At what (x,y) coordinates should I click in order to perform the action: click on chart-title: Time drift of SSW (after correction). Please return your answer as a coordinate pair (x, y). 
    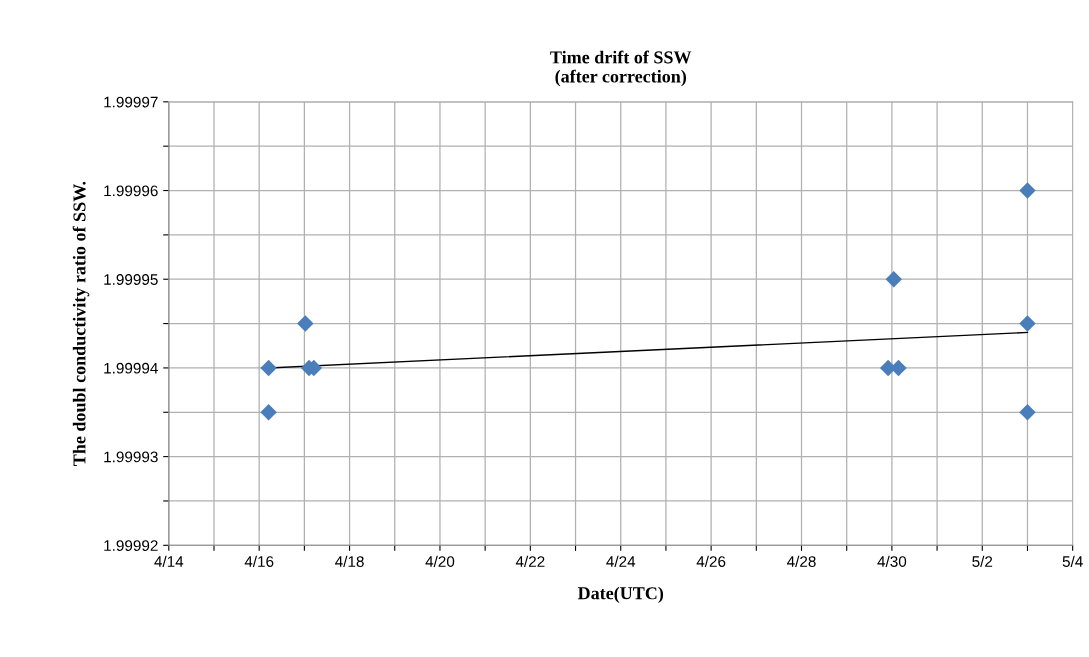
    Looking at the image, I should click on (621, 68).